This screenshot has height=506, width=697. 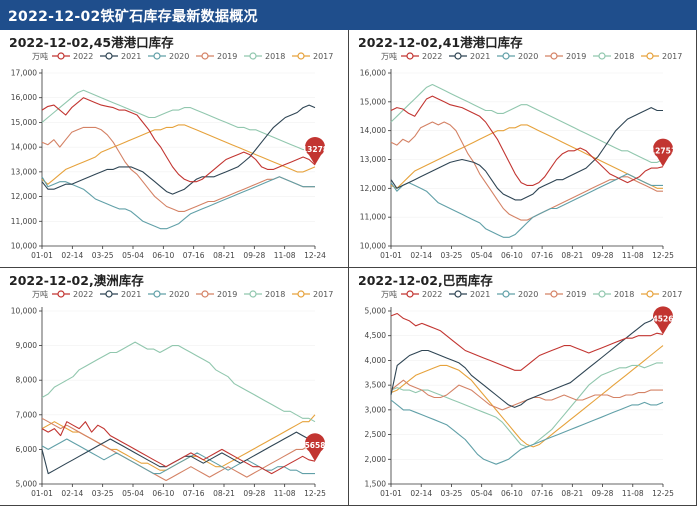 I want to click on y-tick-label: 3,500, so click(x=376, y=385).